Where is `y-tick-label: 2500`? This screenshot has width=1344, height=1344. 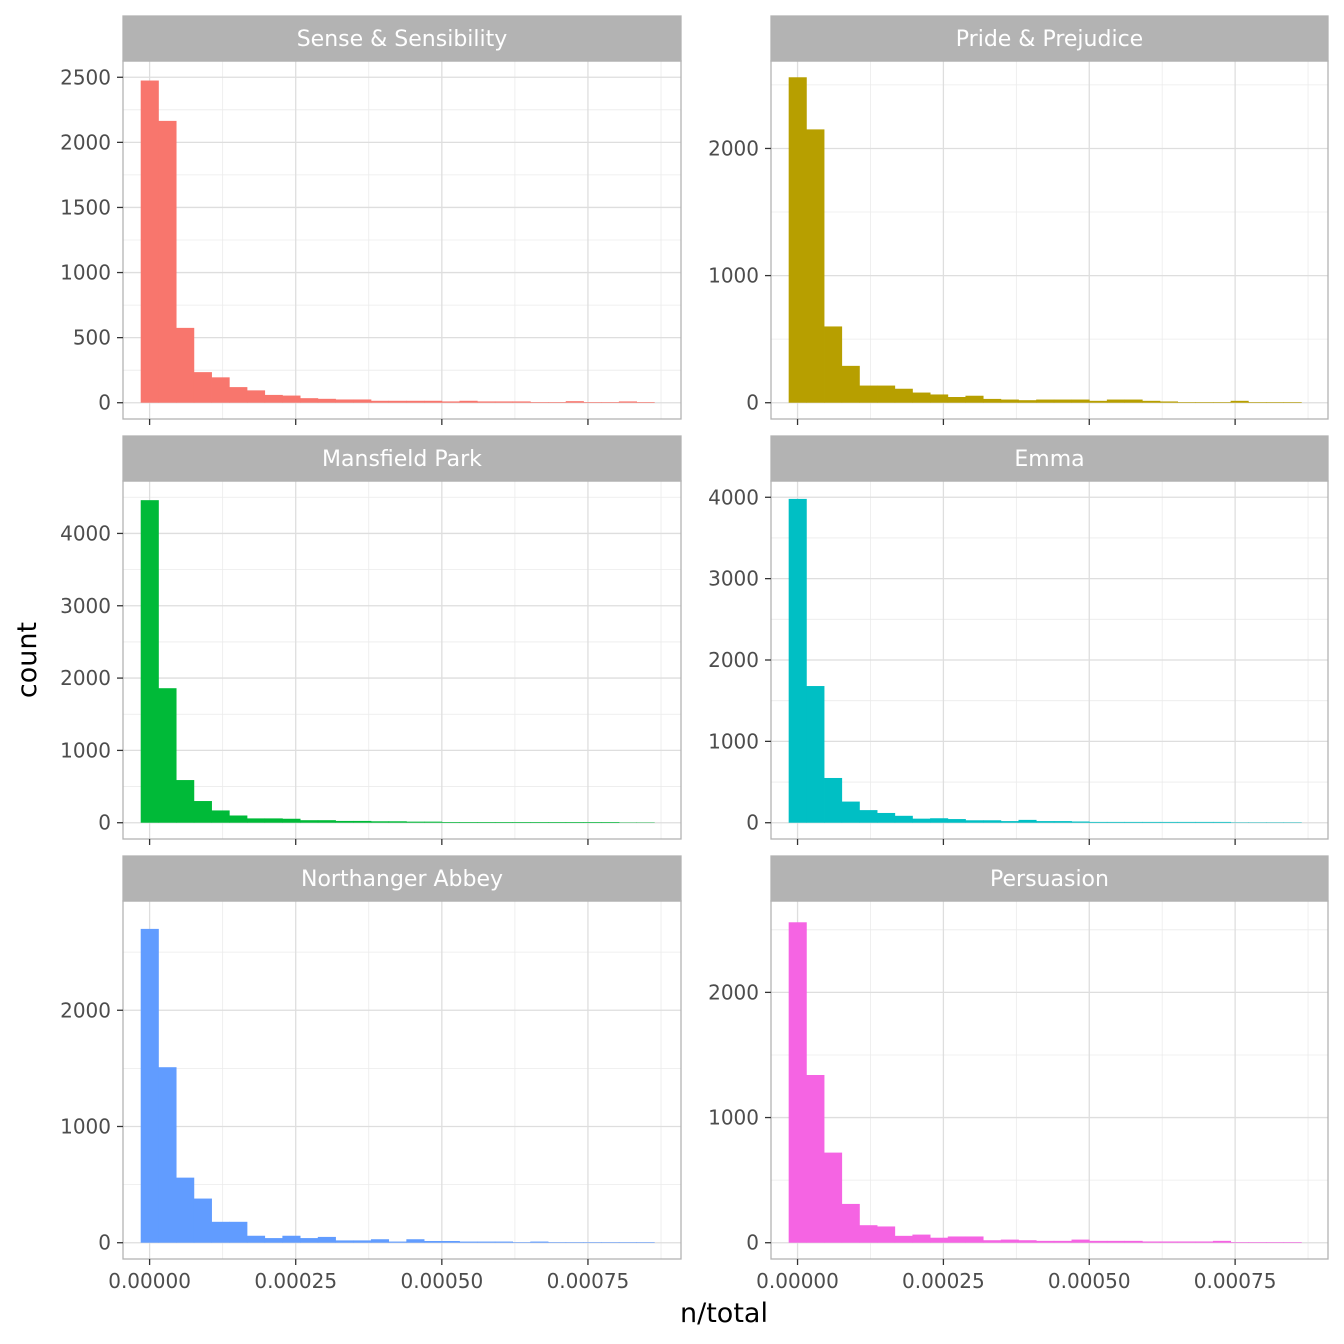 y-tick-label: 2500 is located at coordinates (85, 77).